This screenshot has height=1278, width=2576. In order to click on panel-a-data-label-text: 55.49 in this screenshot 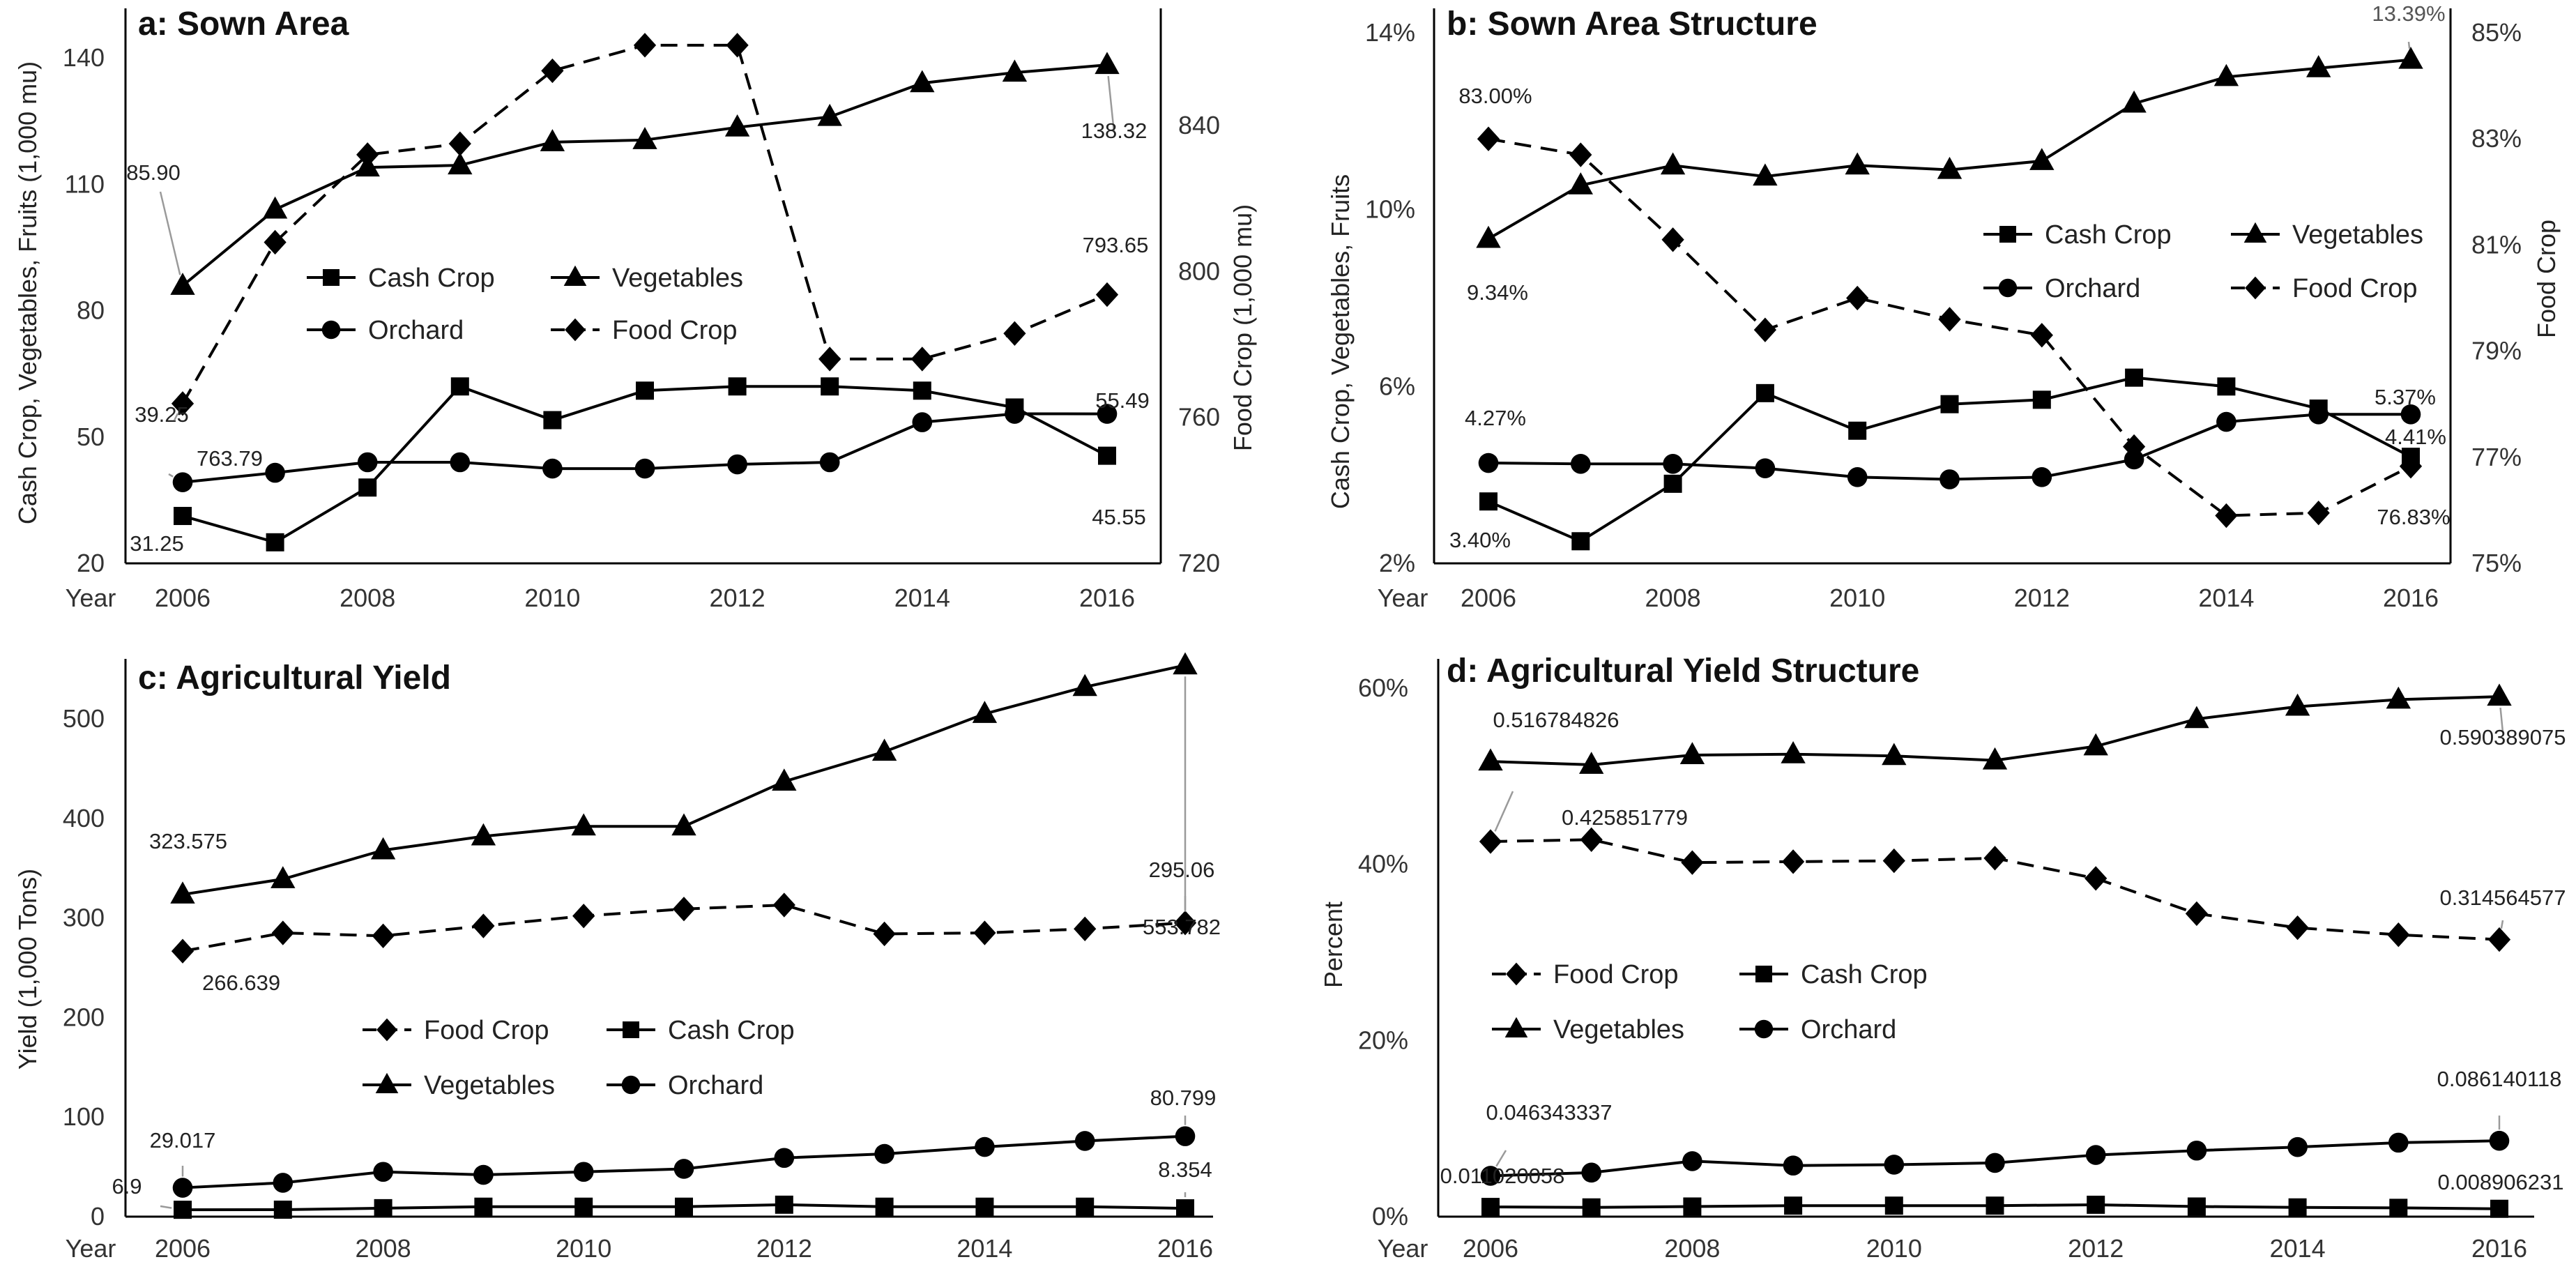, I will do `click(1122, 400)`.